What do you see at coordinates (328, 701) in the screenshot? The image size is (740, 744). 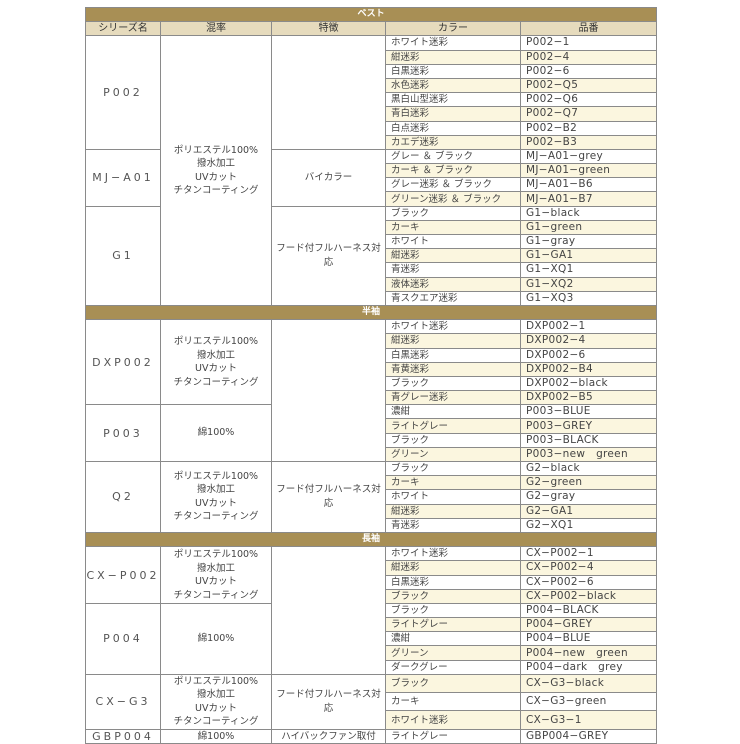 I see `feature: フード付フルハーネス対応` at bounding box center [328, 701].